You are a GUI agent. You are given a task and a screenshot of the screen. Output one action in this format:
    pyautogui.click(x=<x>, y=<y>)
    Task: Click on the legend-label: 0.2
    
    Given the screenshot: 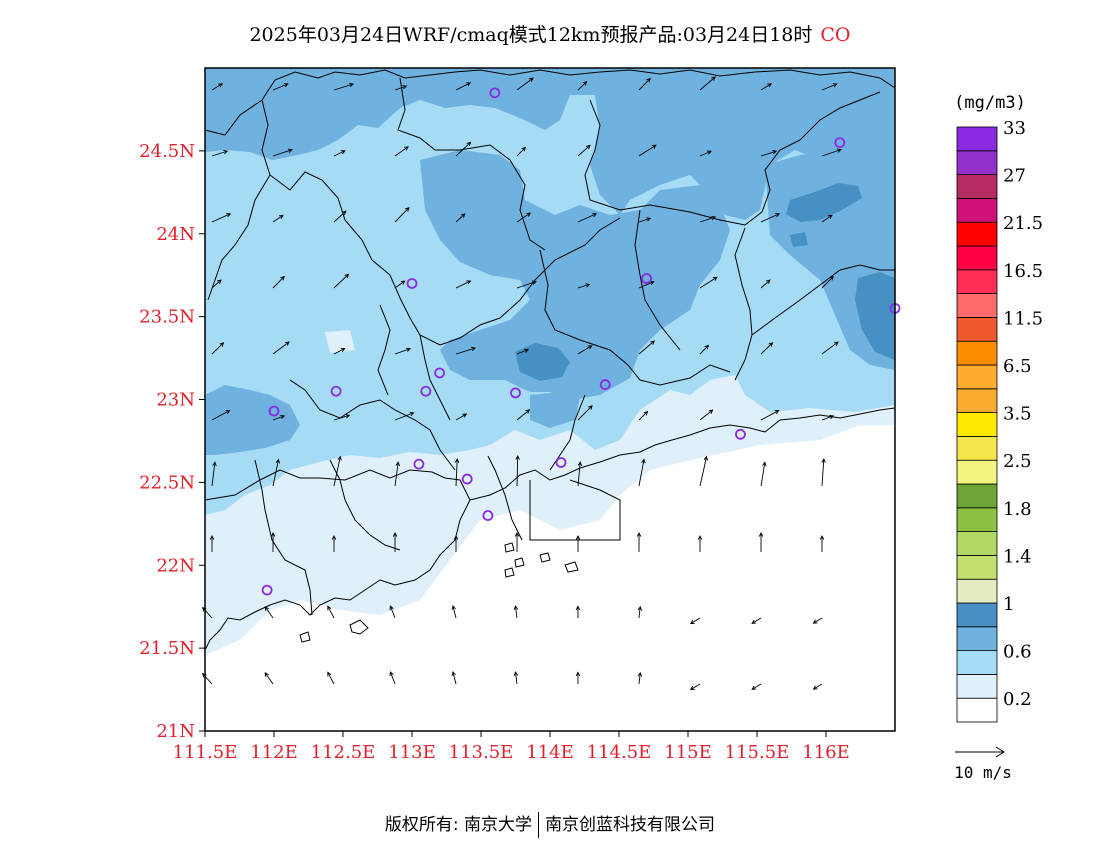 What is the action you would take?
    pyautogui.click(x=1017, y=699)
    